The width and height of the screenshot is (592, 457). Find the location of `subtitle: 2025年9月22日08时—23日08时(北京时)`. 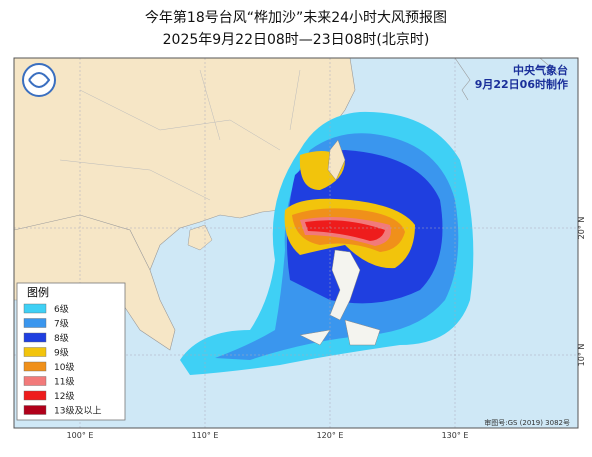

subtitle: 2025年9月22日08时—23日08时(北京时) is located at coordinates (296, 40).